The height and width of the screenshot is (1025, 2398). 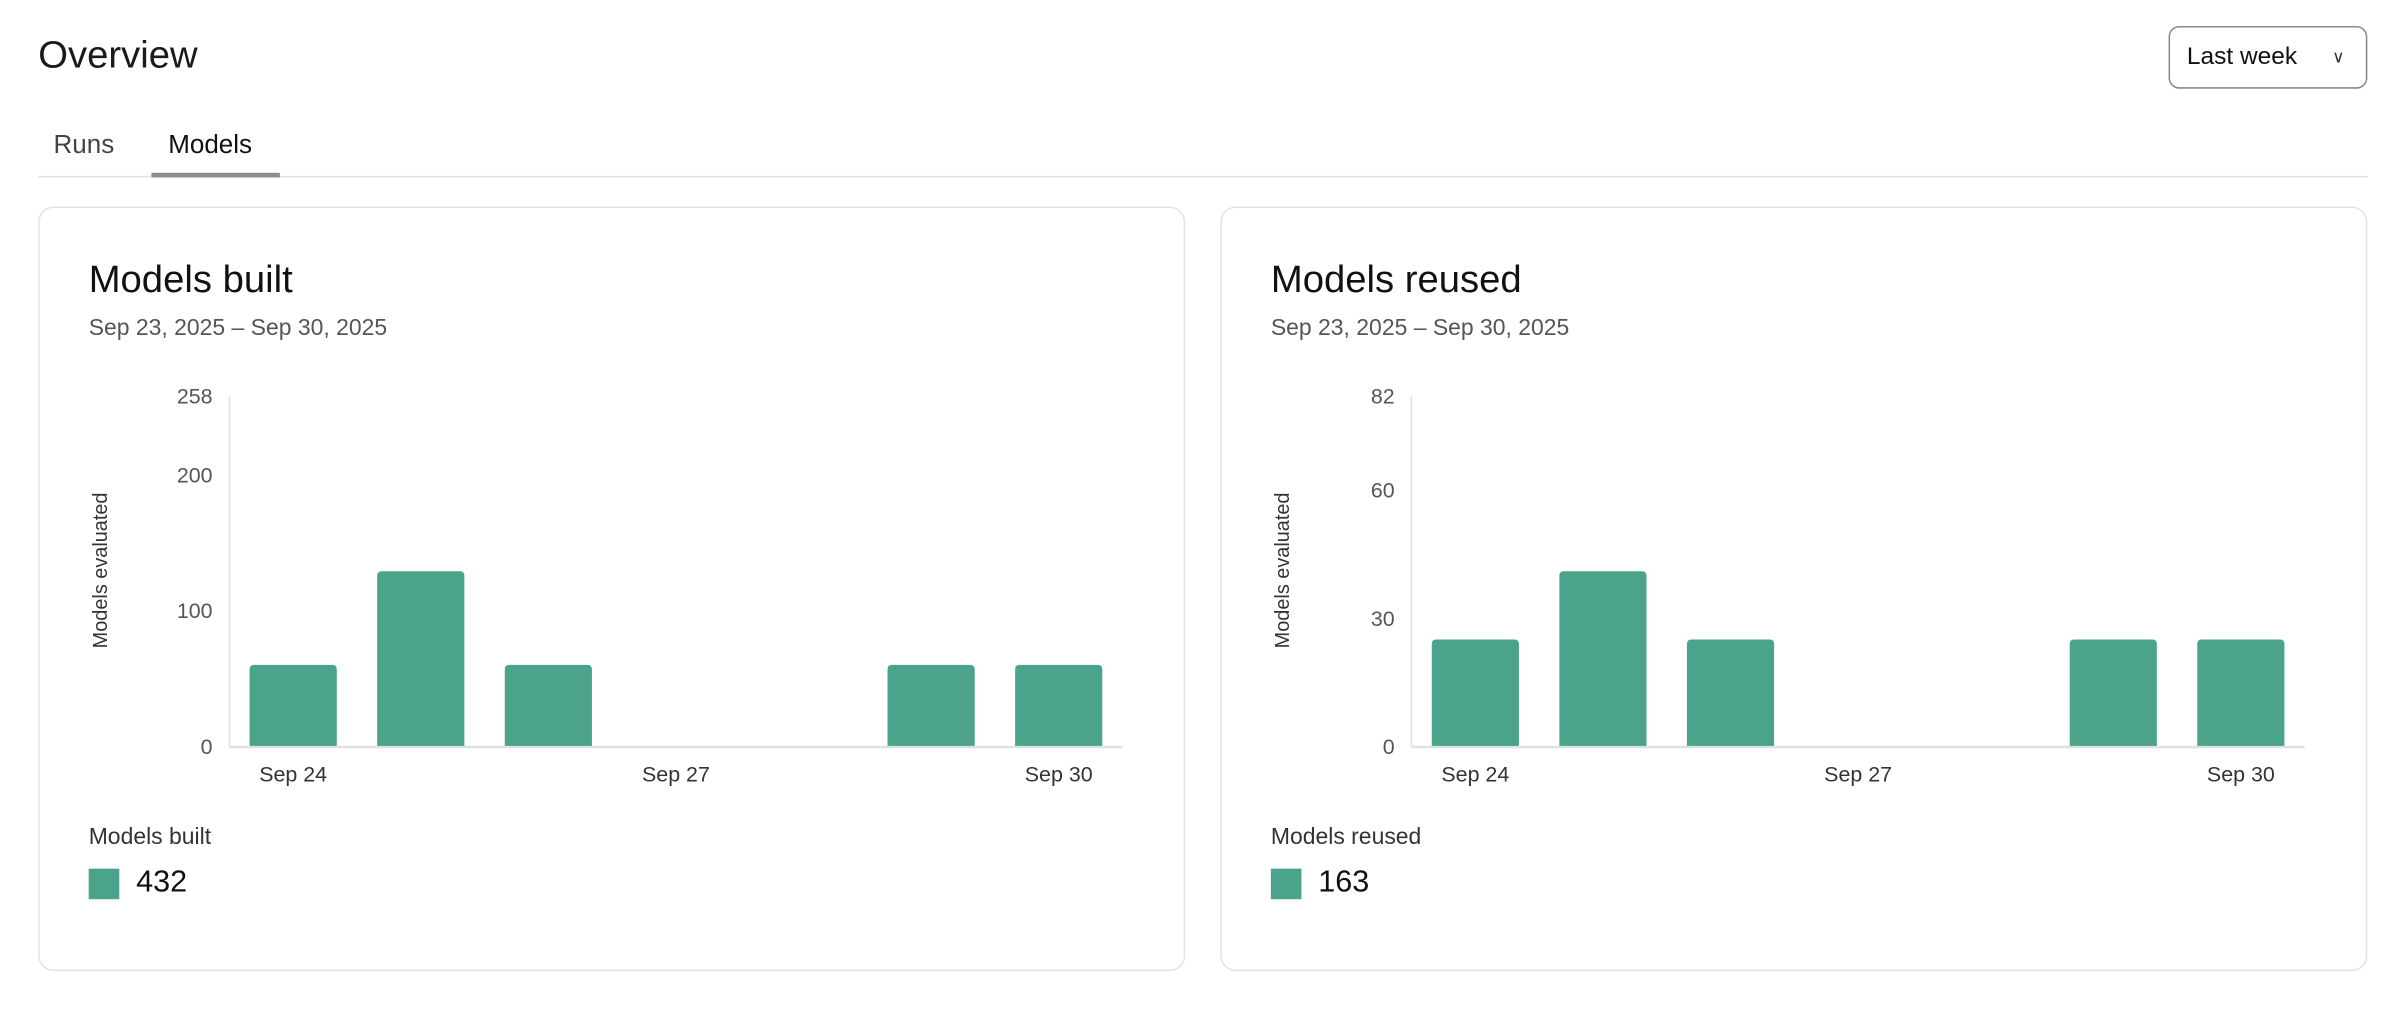 I want to click on card-title: Models reused, so click(x=1396, y=280).